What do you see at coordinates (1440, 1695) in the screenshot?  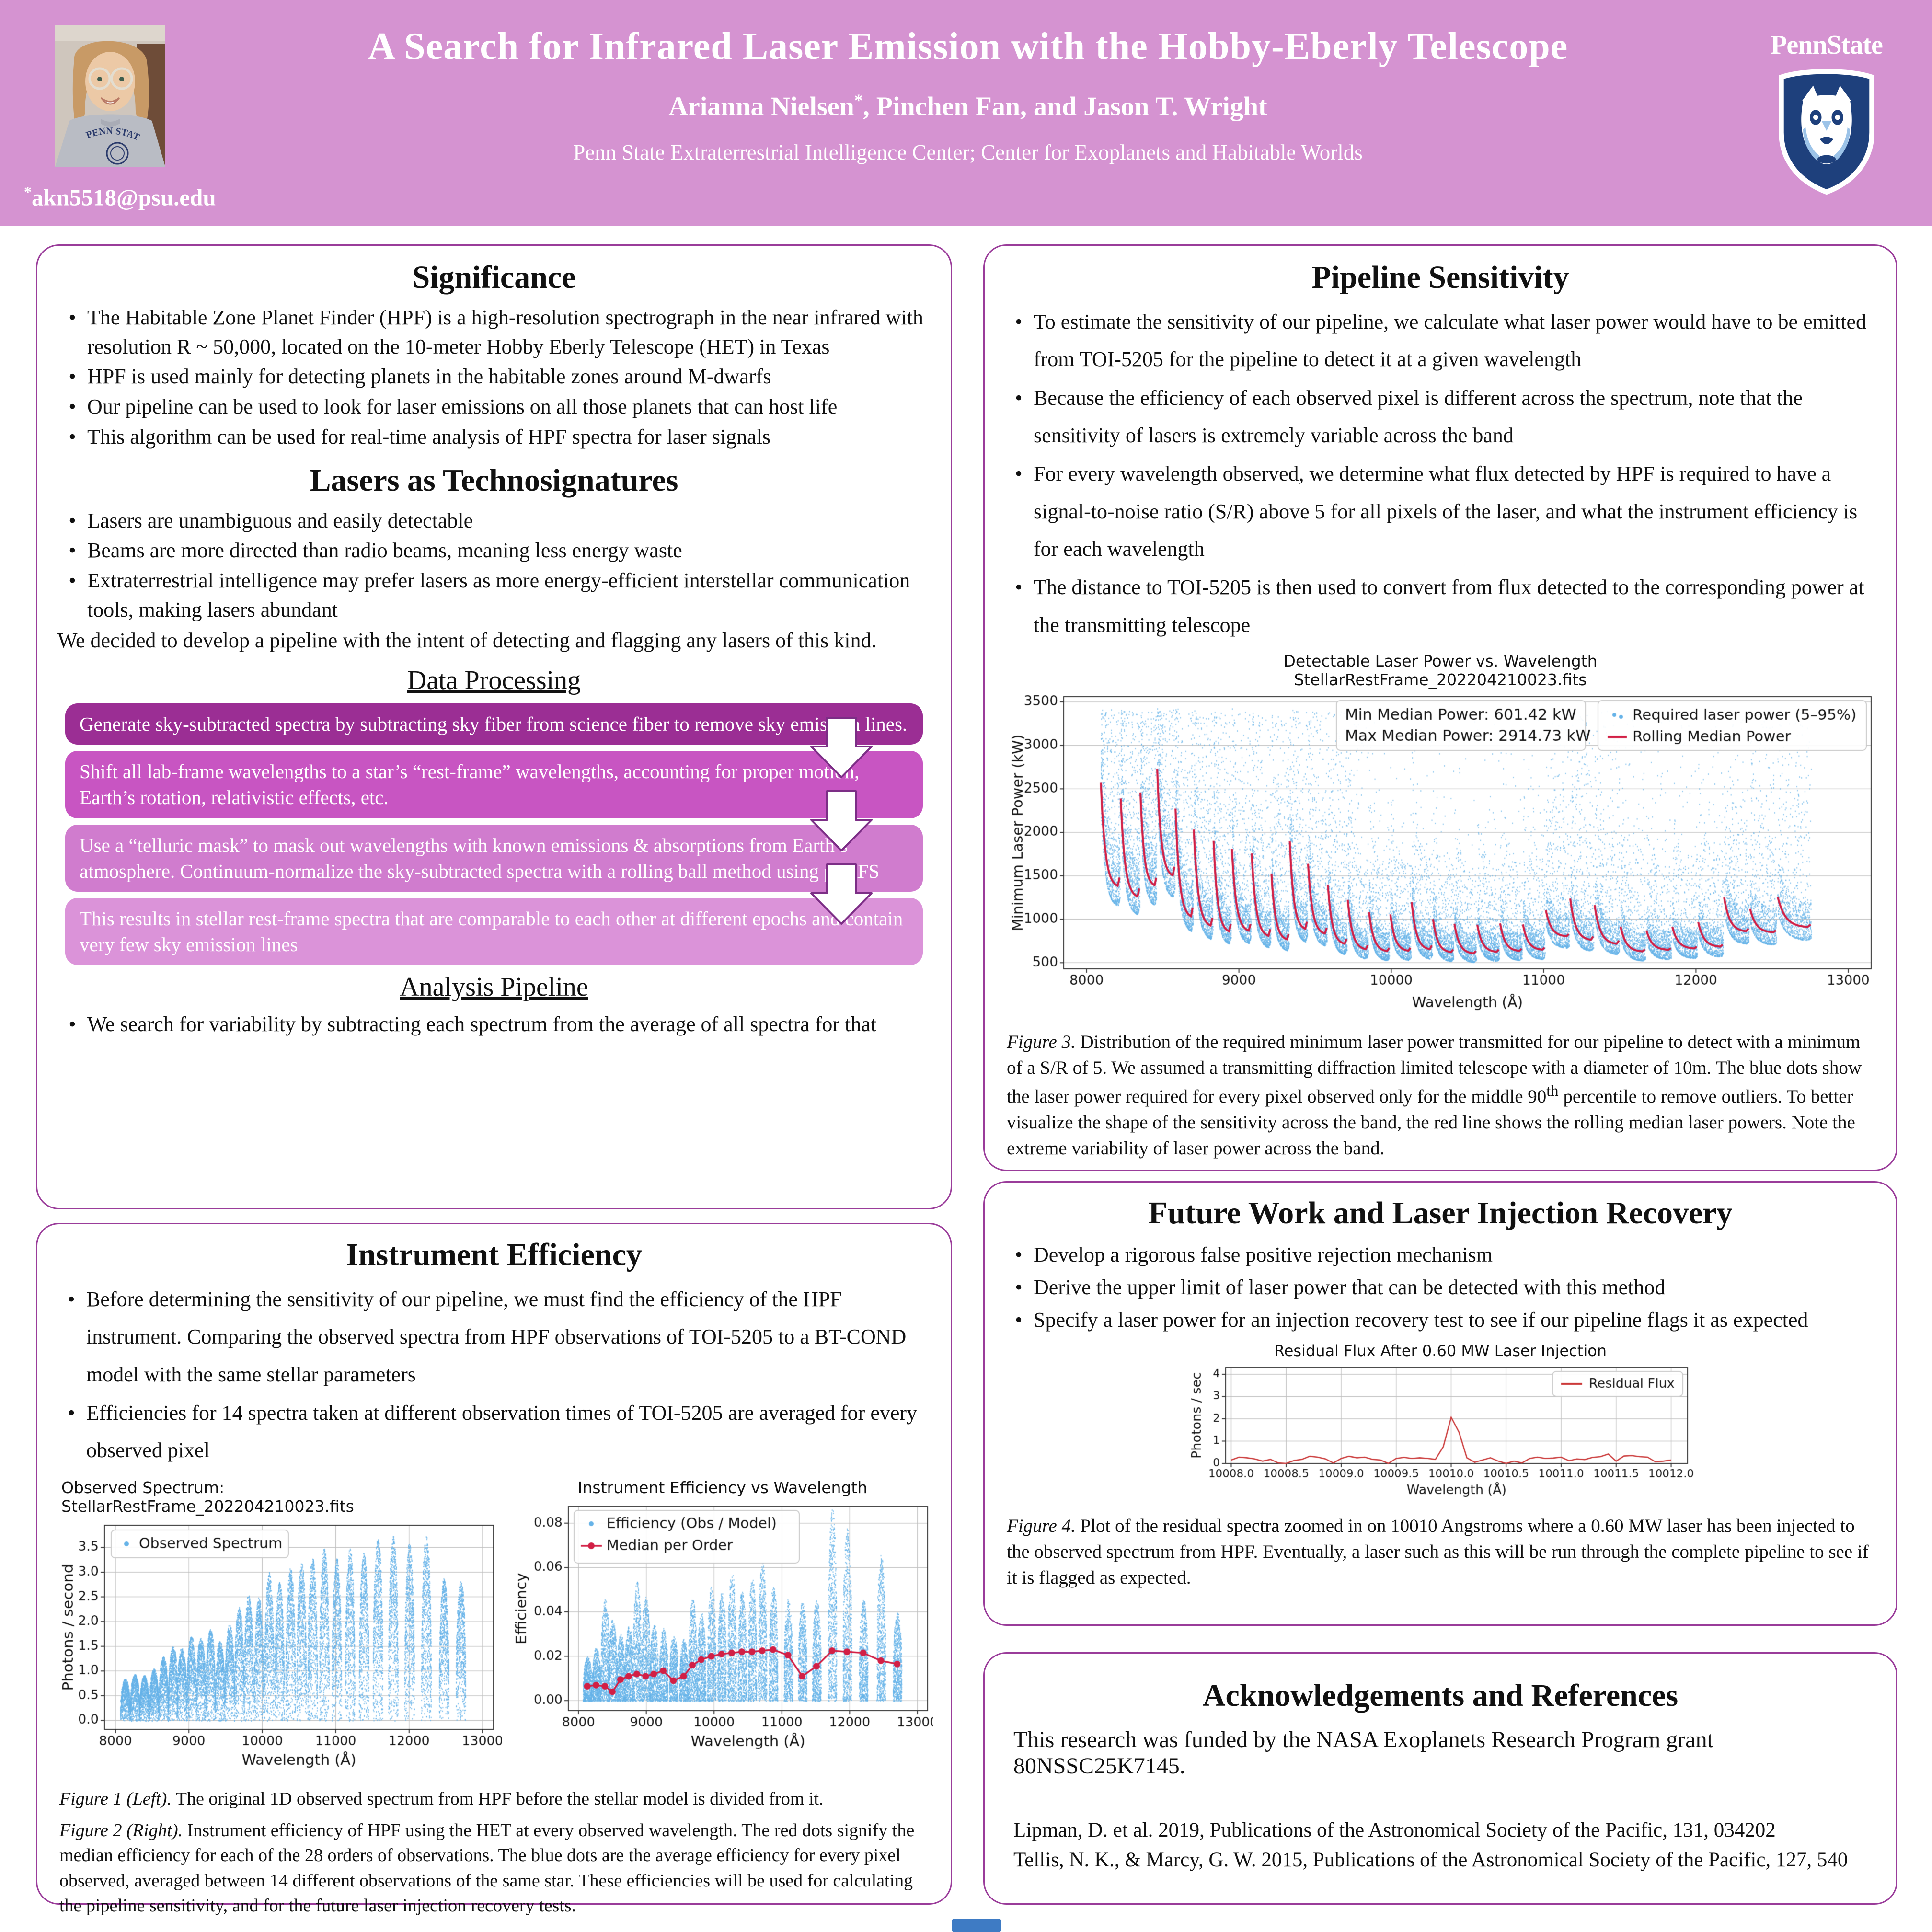 I see `acknowledgements-title: Acknowledgements and References` at bounding box center [1440, 1695].